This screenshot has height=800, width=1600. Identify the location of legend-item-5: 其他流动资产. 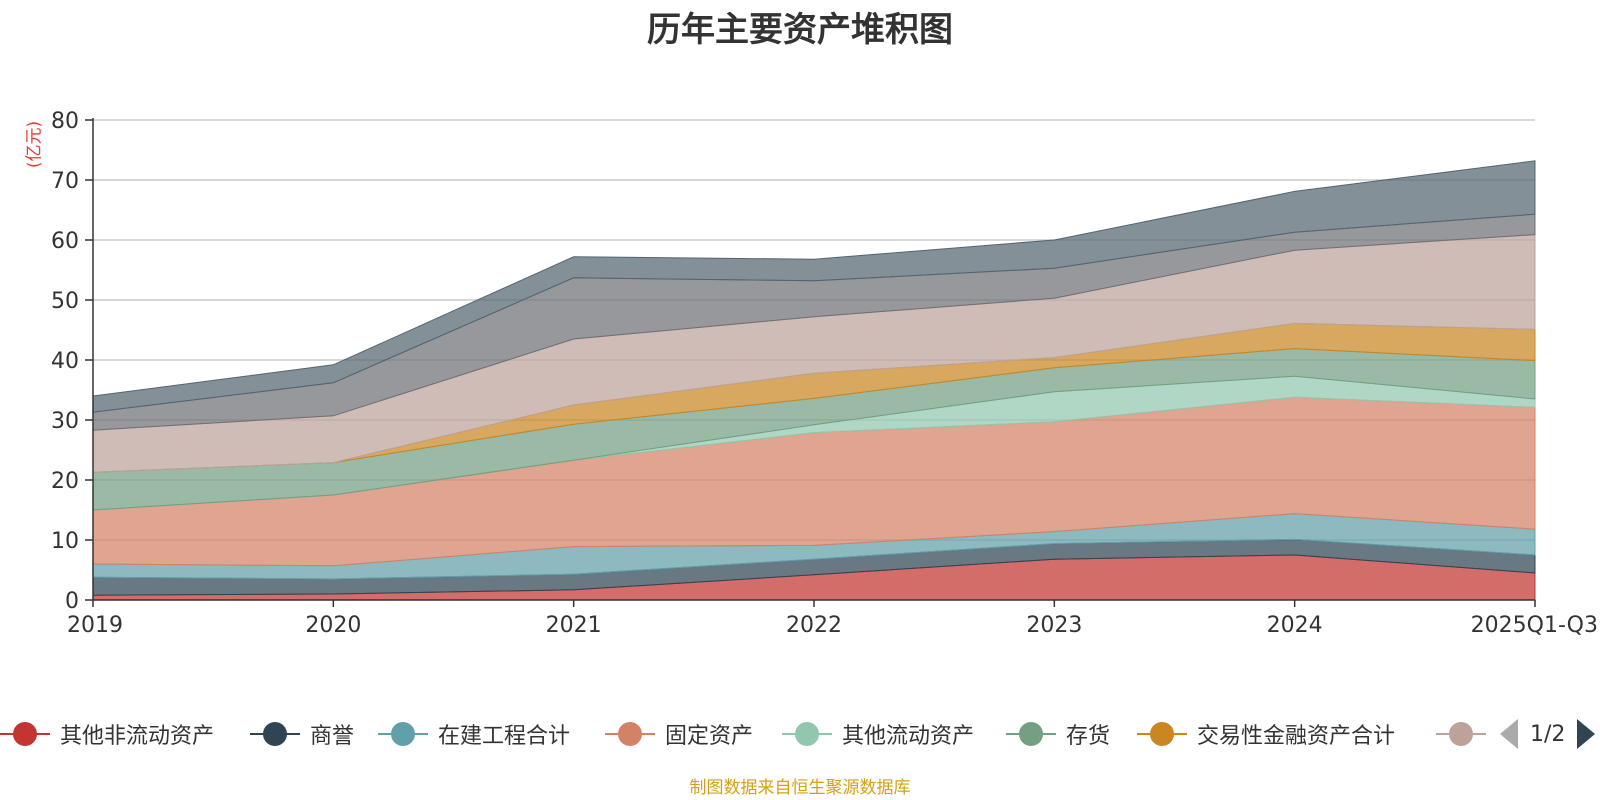
(878, 734).